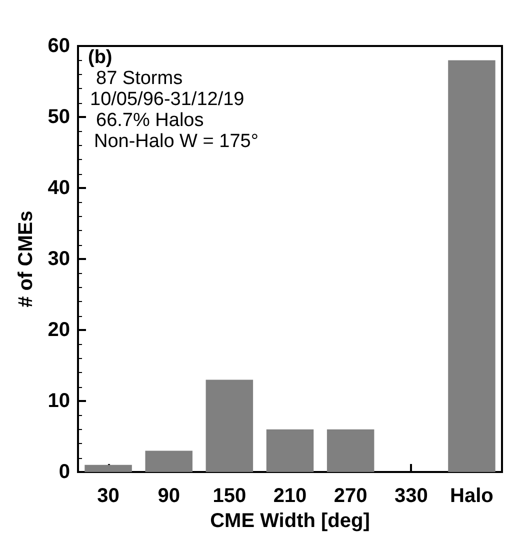 The height and width of the screenshot is (550, 520). What do you see at coordinates (59, 330) in the screenshot?
I see `y-tick-label: 20` at bounding box center [59, 330].